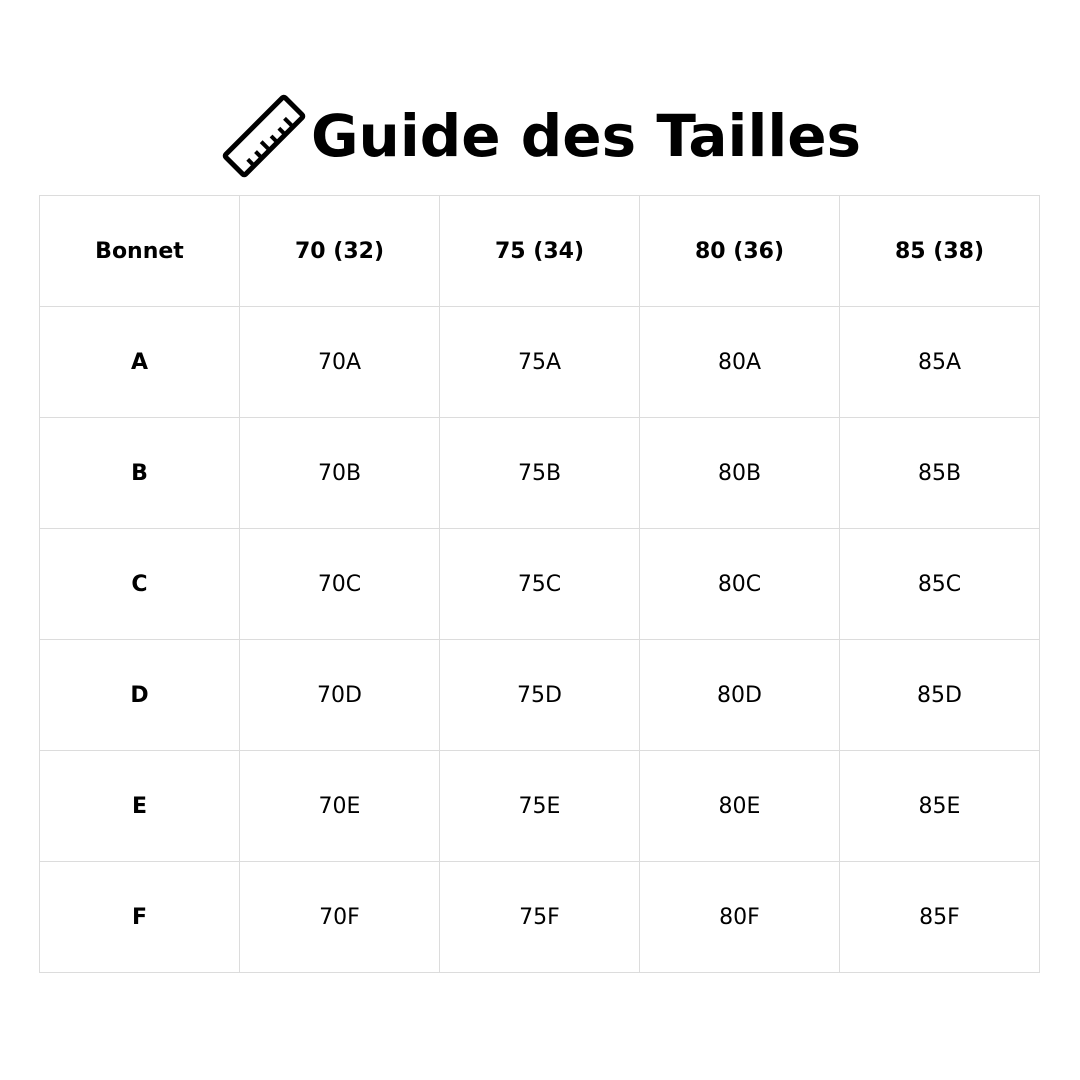 The image size is (1080, 1080). I want to click on header-cell: 70 (32), so click(339, 251).